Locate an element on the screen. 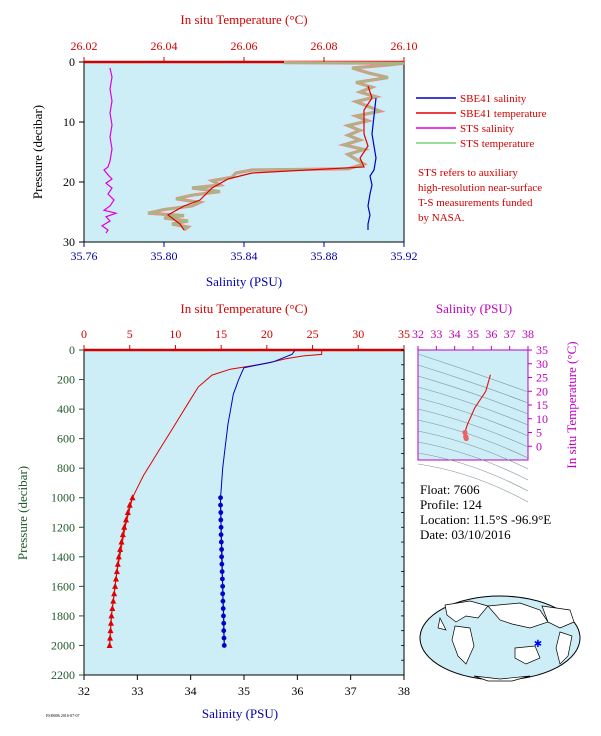 Image resolution: width=601 pixels, height=736 pixels. full-profile-left-axis-label: Pressure (decibar) is located at coordinates (22, 513).